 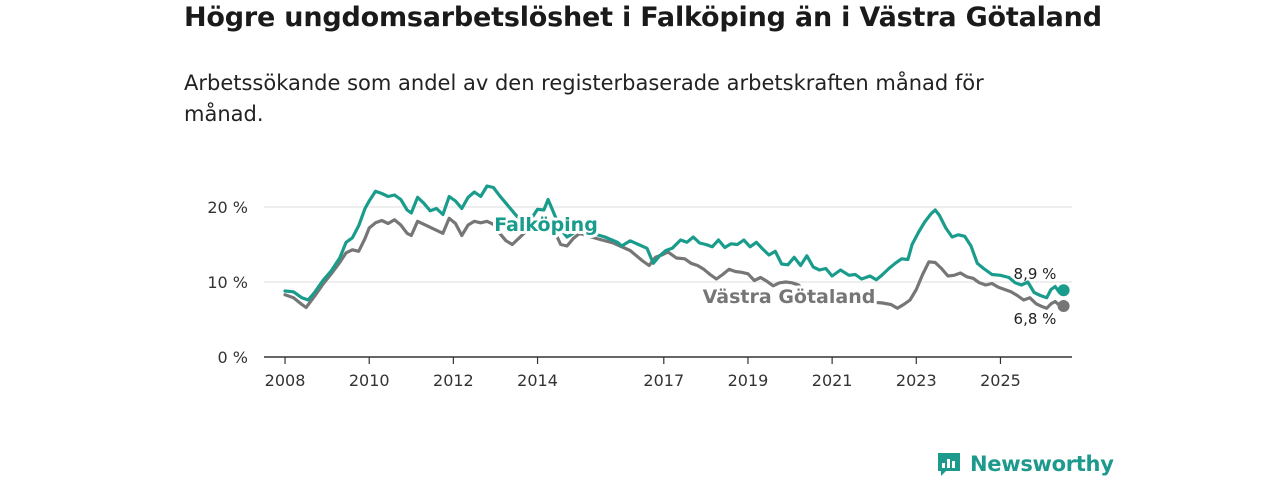 What do you see at coordinates (1000, 380) in the screenshot?
I see `x-tick-label: 2025` at bounding box center [1000, 380].